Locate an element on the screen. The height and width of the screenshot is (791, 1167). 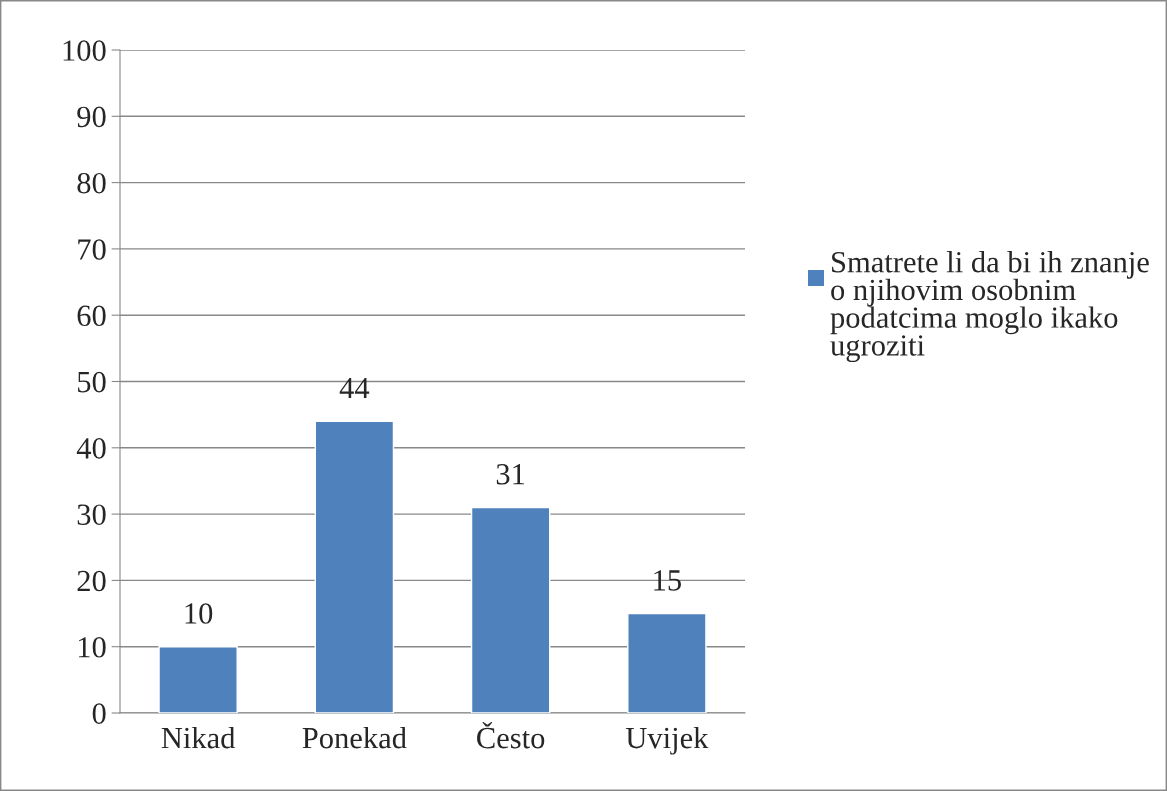
x-tick-label: Često is located at coordinates (511, 735).